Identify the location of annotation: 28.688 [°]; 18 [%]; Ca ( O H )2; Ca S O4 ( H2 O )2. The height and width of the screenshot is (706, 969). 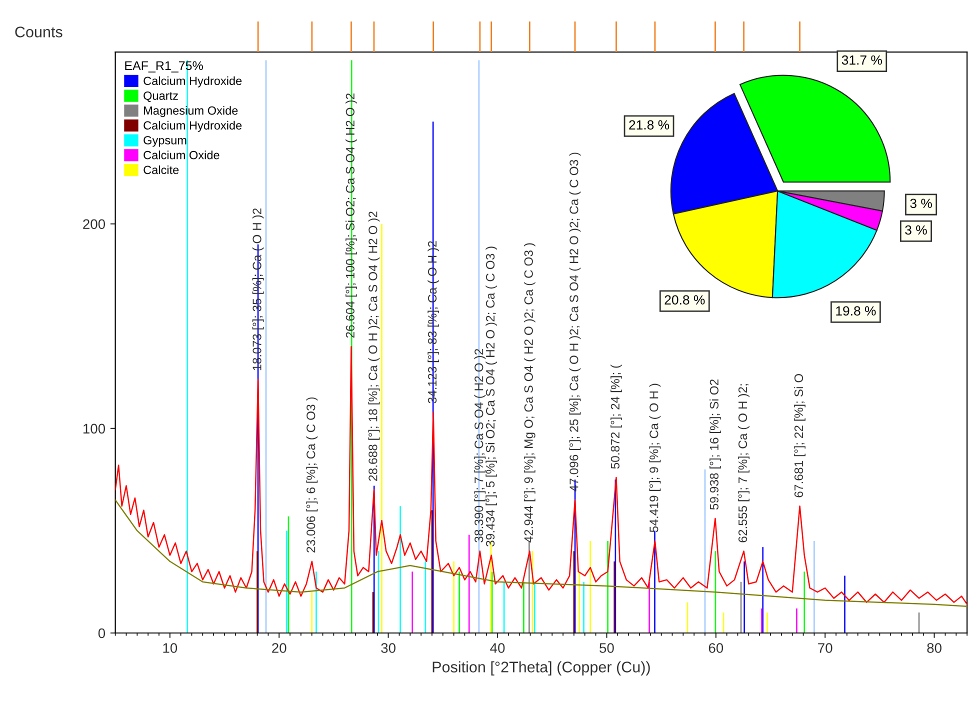
(374, 346).